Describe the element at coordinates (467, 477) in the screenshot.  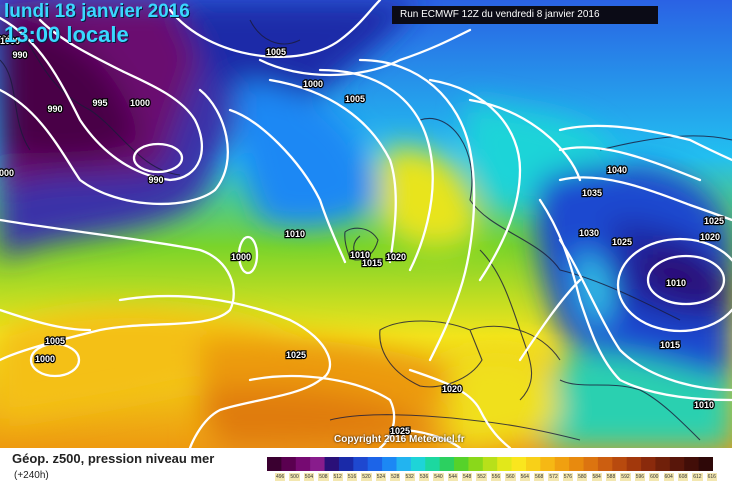
I see `legend-tick-label: 548` at that location.